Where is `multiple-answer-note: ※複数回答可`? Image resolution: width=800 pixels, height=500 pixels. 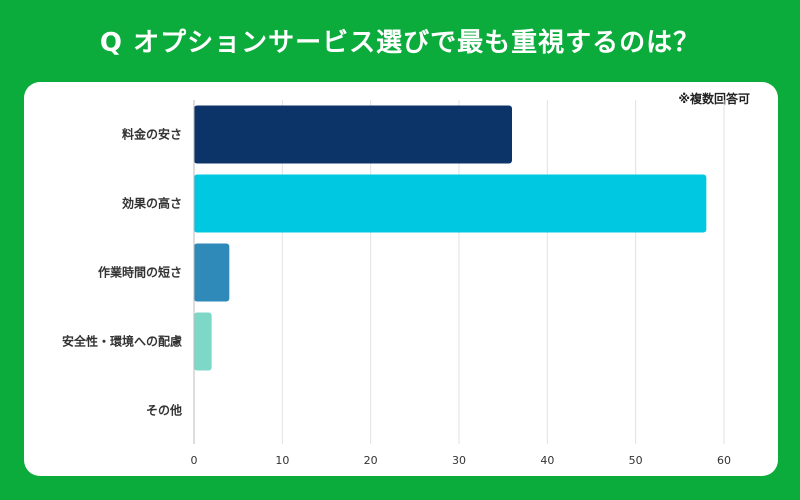 multiple-answer-note: ※複数回答可 is located at coordinates (714, 99).